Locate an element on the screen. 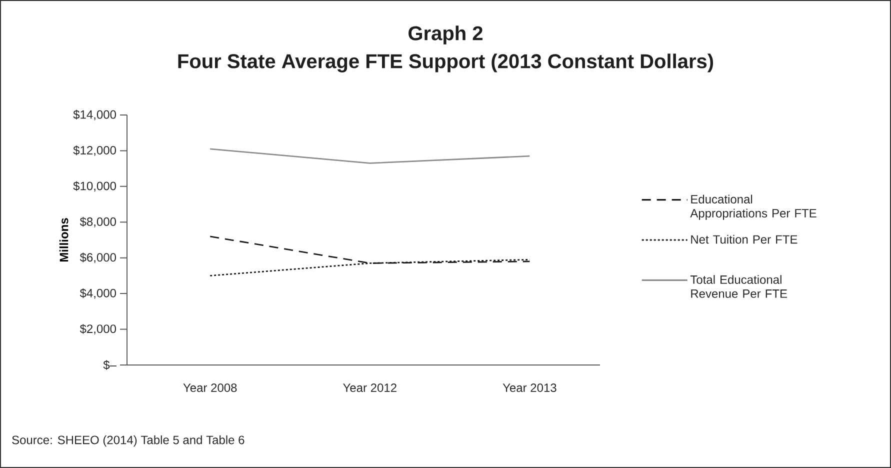  legend-label: Educational Appropriations Per FTE is located at coordinates (753, 207).